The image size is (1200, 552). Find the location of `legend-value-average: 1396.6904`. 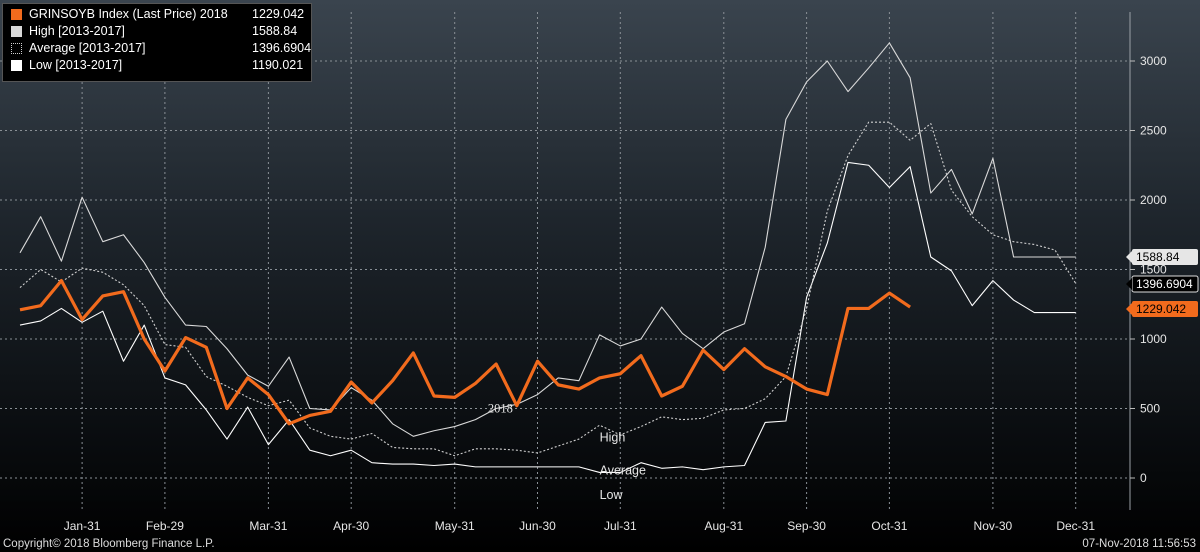

legend-value-average: 1396.6904 is located at coordinates (282, 48).